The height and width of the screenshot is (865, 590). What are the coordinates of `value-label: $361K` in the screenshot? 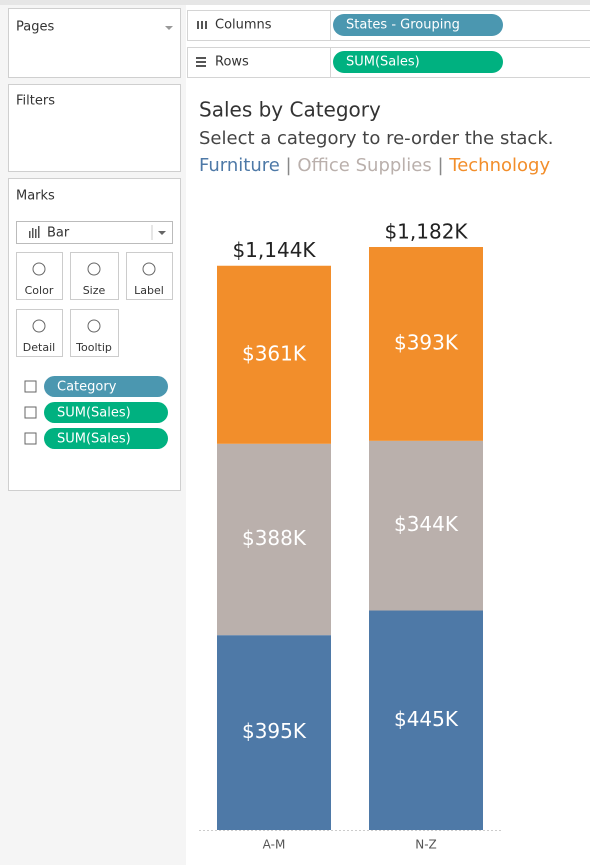 It's located at (274, 353).